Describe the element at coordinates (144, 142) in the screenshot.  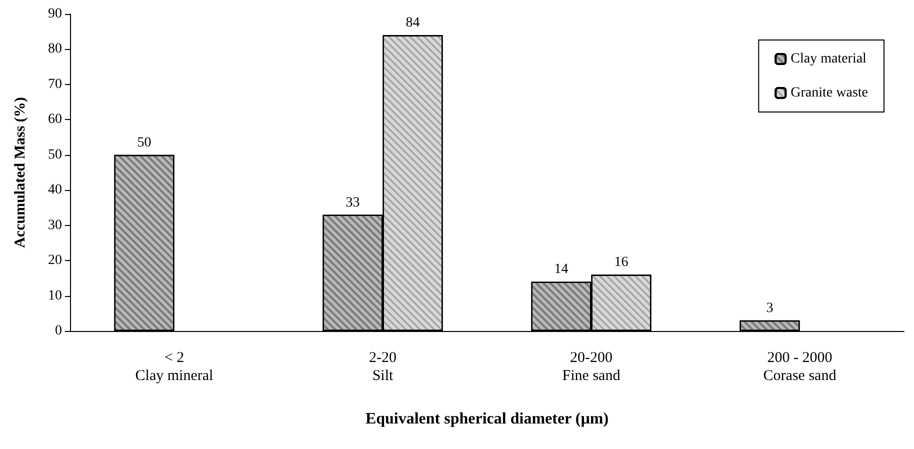
I see `data-label: 50` at that location.